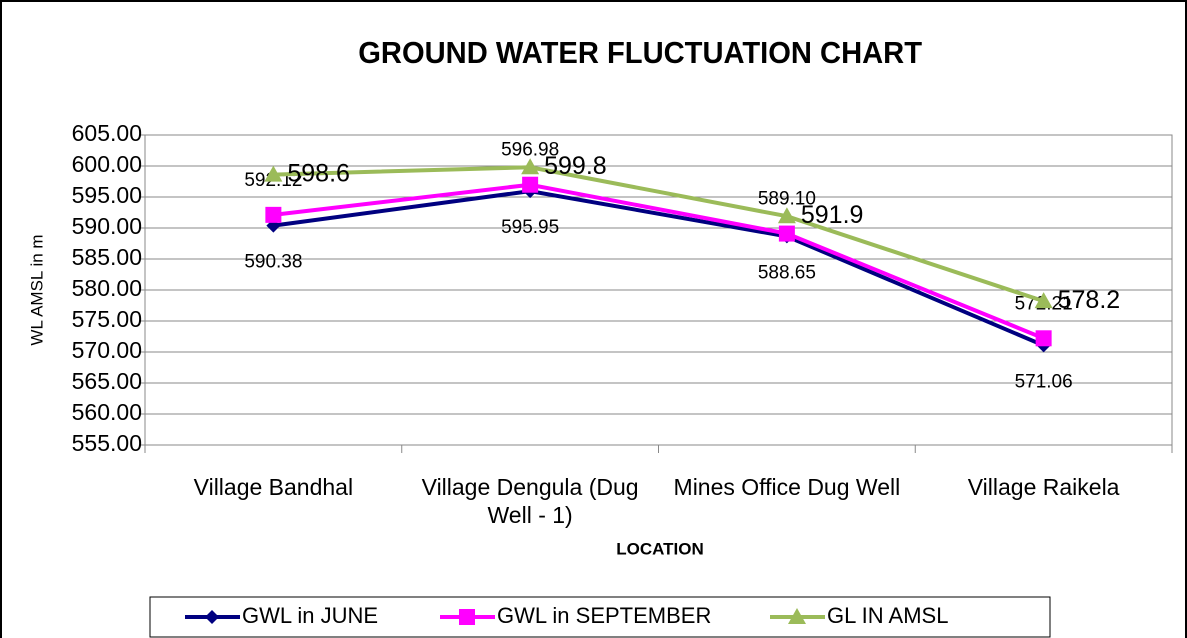 The height and width of the screenshot is (638, 1187). Describe the element at coordinates (273, 262) in the screenshot. I see `data-label: 590.38` at that location.